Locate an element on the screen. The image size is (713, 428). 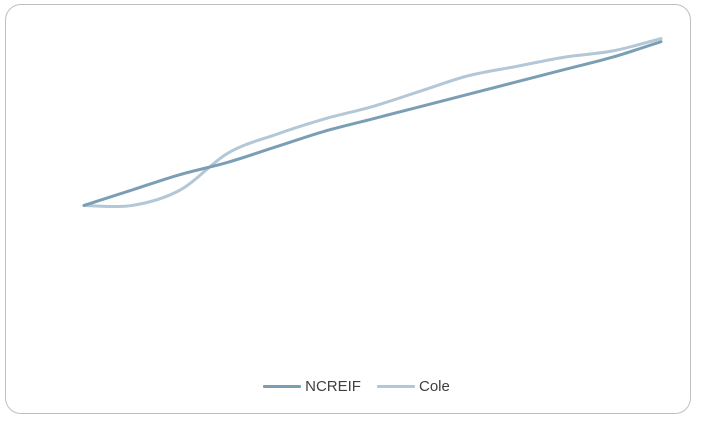
legend-swatch-ncreif is located at coordinates (282, 386).